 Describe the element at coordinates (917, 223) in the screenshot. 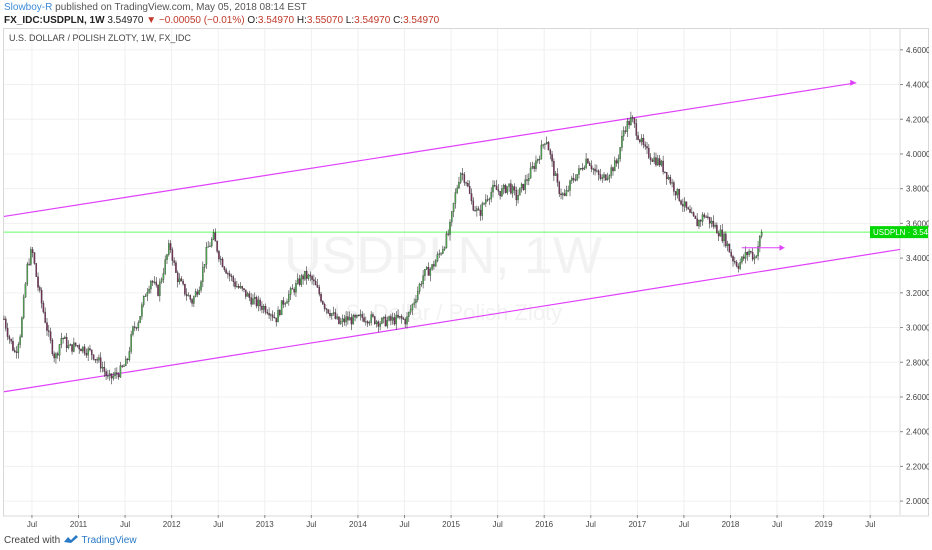

I see `y-tick-label: 3.60000` at that location.